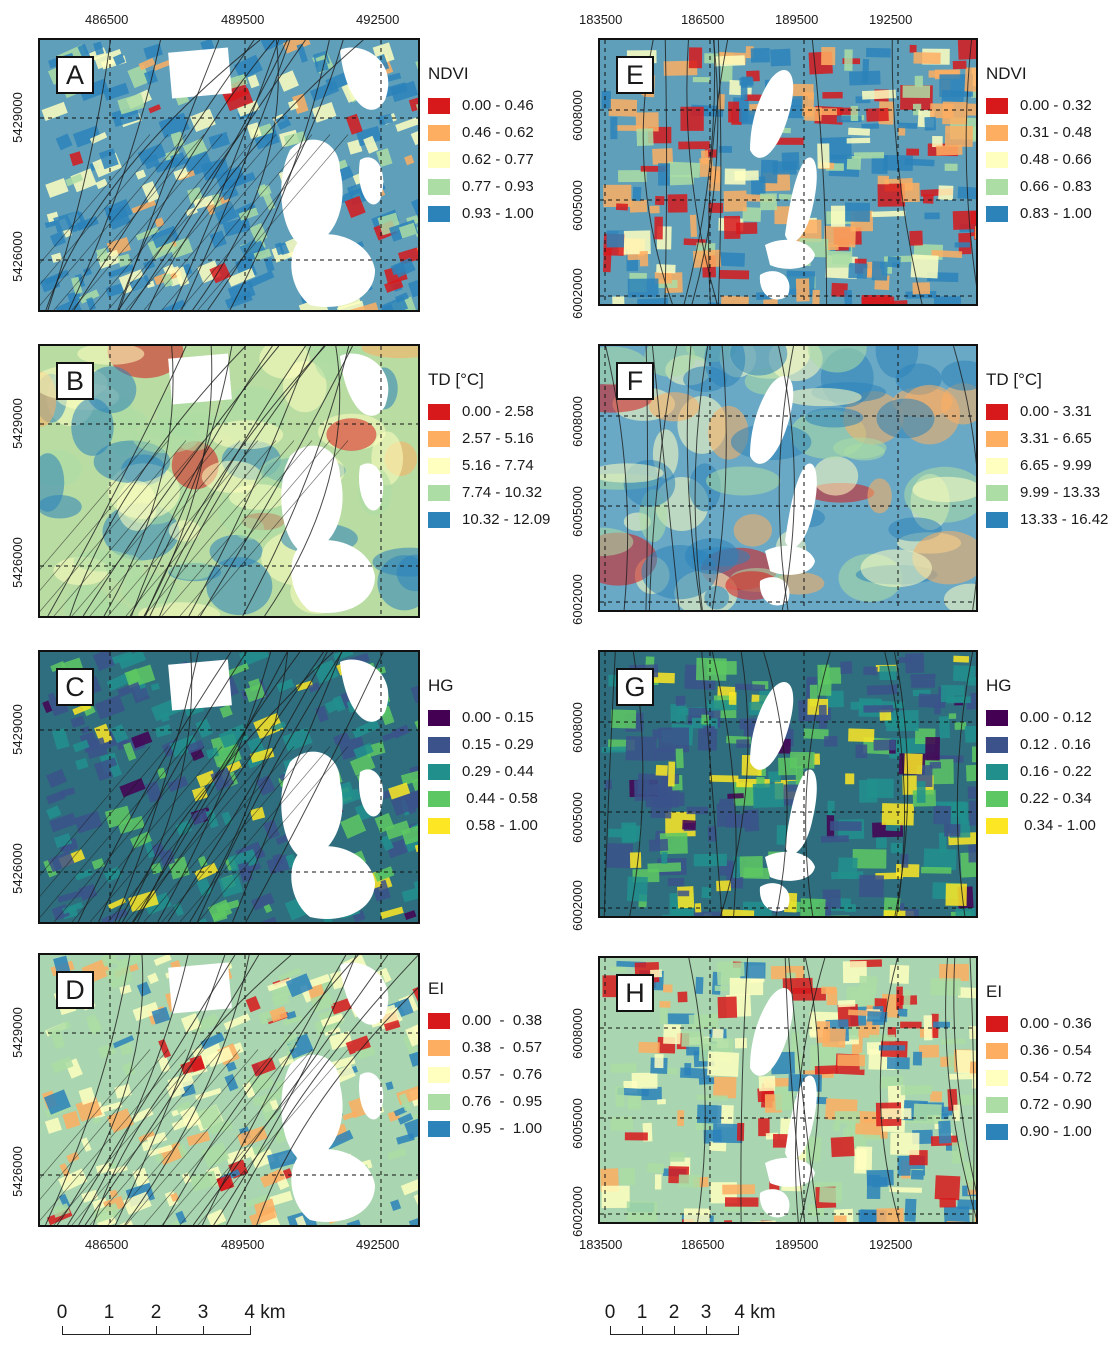 The height and width of the screenshot is (1350, 1113). What do you see at coordinates (891, 19) in the screenshot?
I see `x-tick-label: 192500` at bounding box center [891, 19].